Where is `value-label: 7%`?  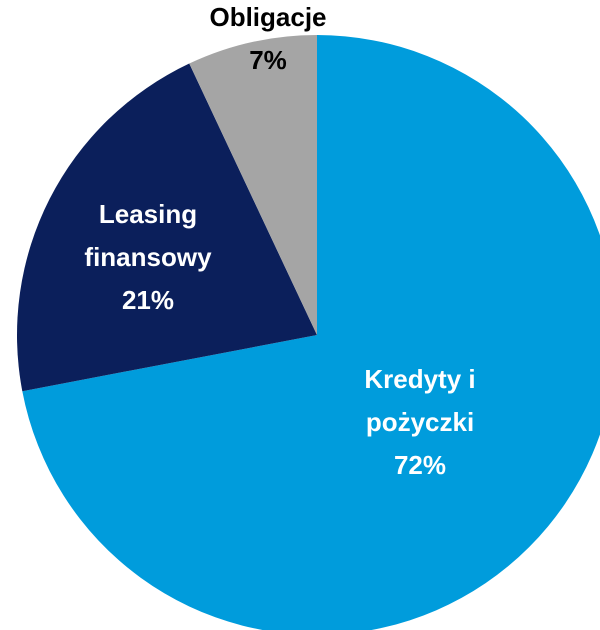 value-label: 7% is located at coordinates (268, 60).